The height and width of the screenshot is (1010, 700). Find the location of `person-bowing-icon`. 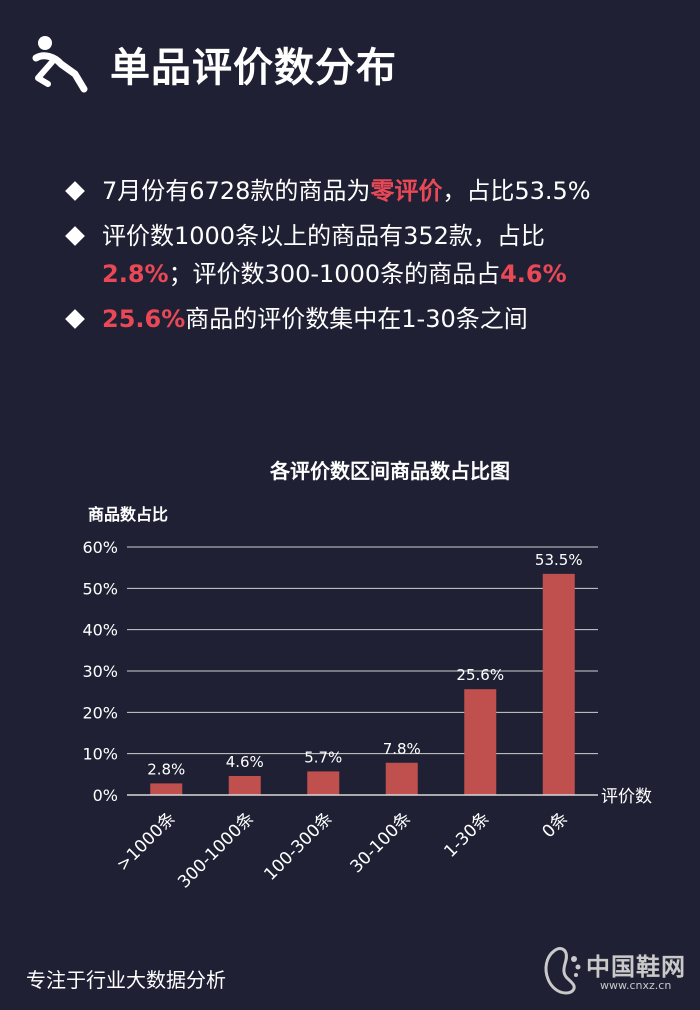

person-bowing-icon is located at coordinates (60, 64).